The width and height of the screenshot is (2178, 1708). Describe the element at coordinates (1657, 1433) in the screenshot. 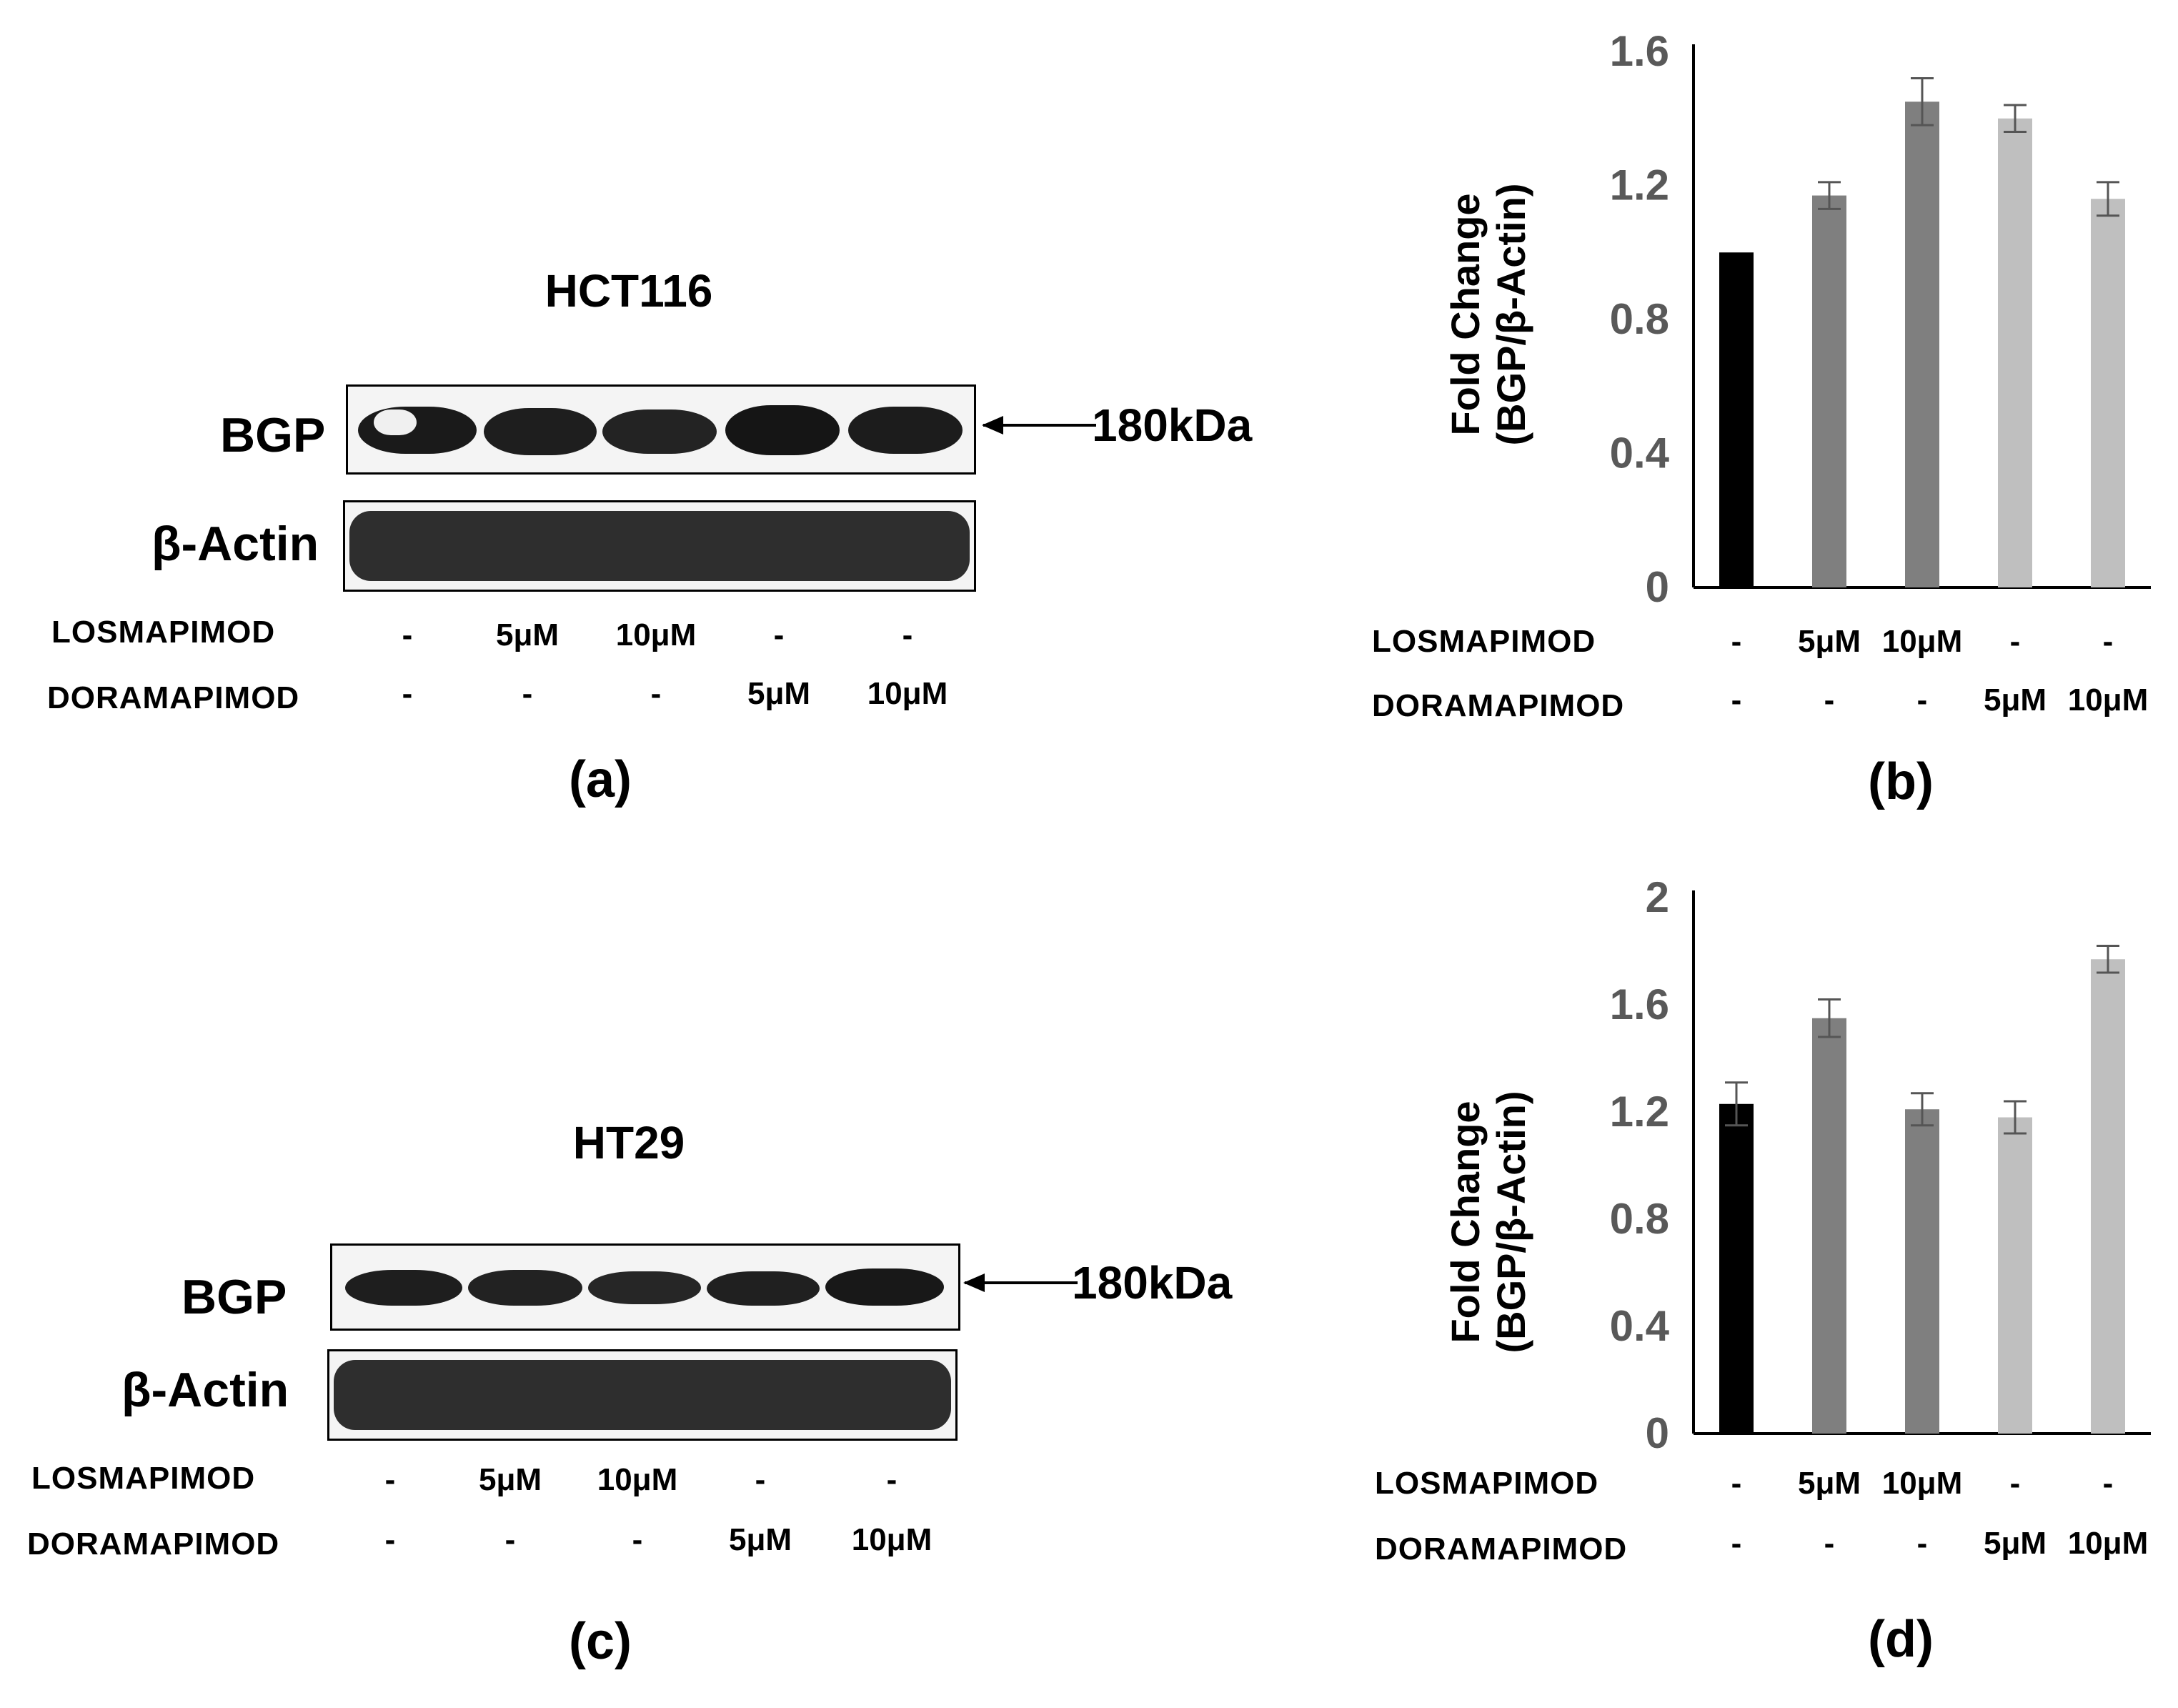

I see `y-tick-label: 0` at that location.